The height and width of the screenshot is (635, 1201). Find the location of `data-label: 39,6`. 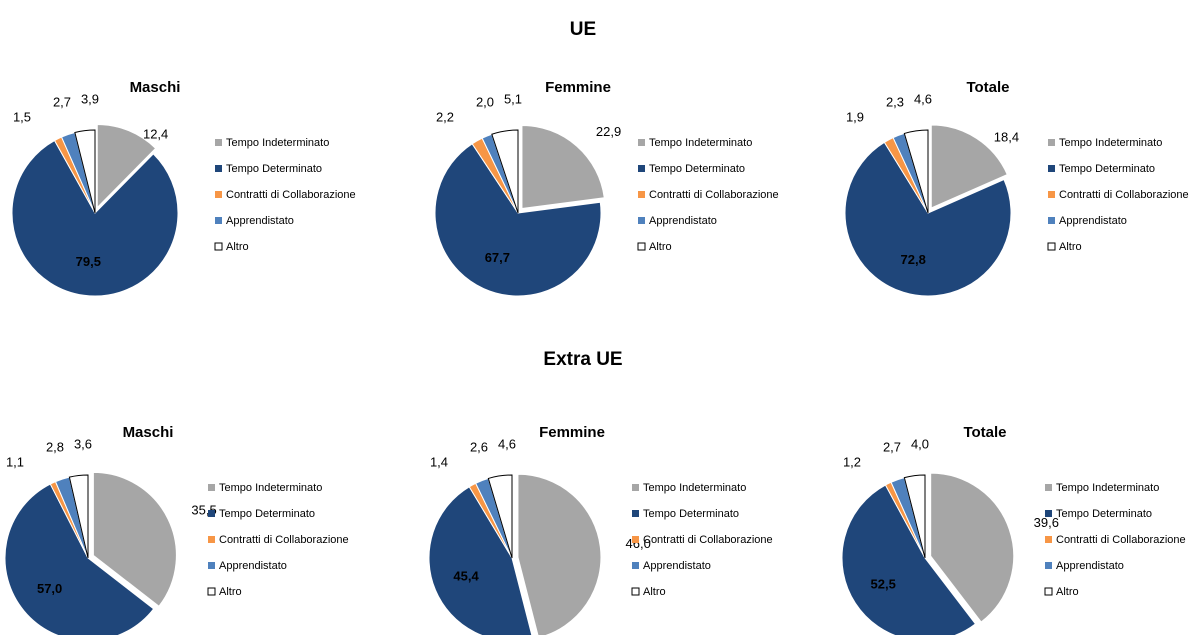

data-label: 39,6 is located at coordinates (1046, 522).